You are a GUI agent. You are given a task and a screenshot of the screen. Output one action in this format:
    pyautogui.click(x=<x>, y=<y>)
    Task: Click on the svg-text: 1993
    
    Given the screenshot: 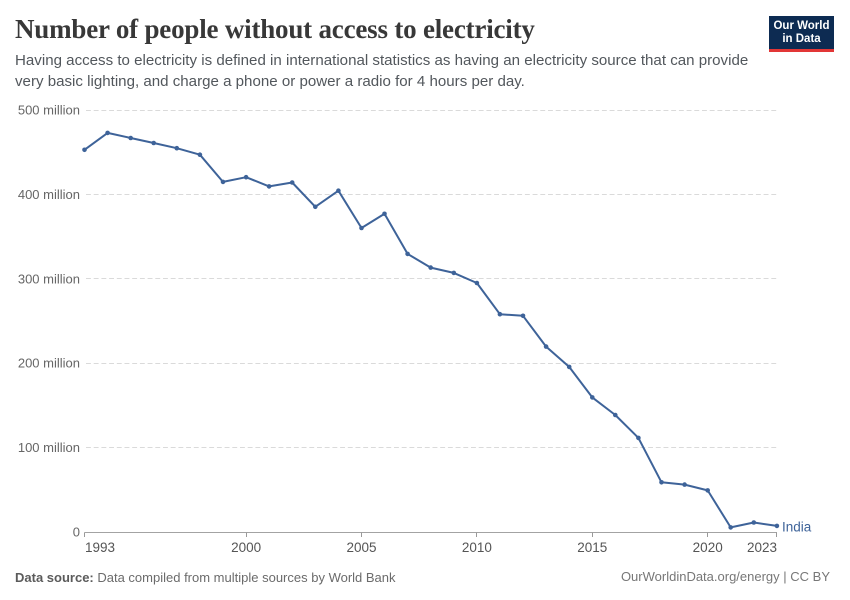 What is the action you would take?
    pyautogui.click(x=100, y=547)
    